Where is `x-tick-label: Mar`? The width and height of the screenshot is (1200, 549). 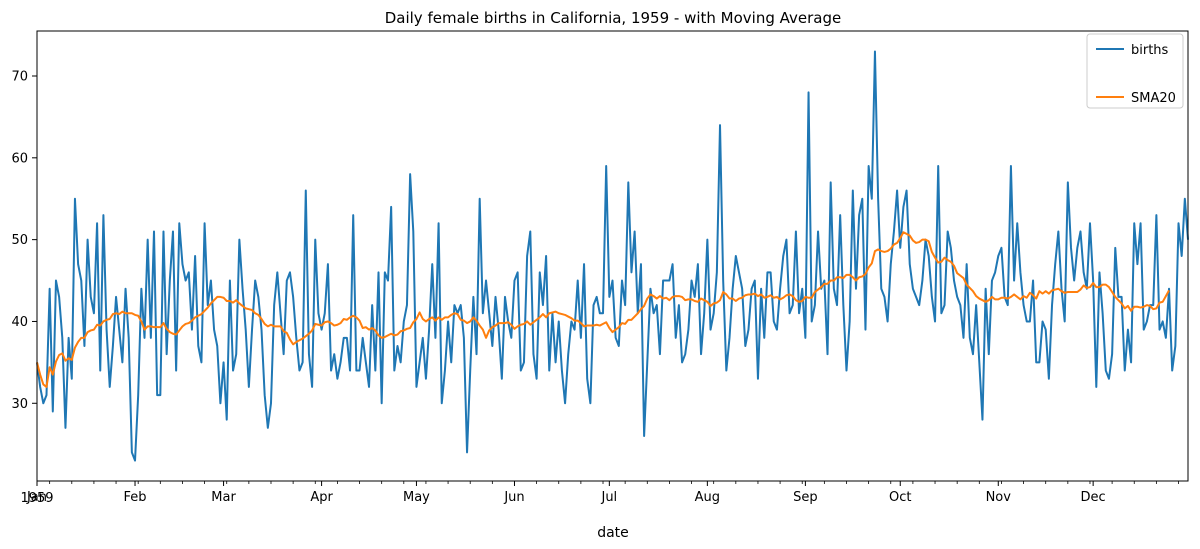 x-tick-label: Mar is located at coordinates (223, 497).